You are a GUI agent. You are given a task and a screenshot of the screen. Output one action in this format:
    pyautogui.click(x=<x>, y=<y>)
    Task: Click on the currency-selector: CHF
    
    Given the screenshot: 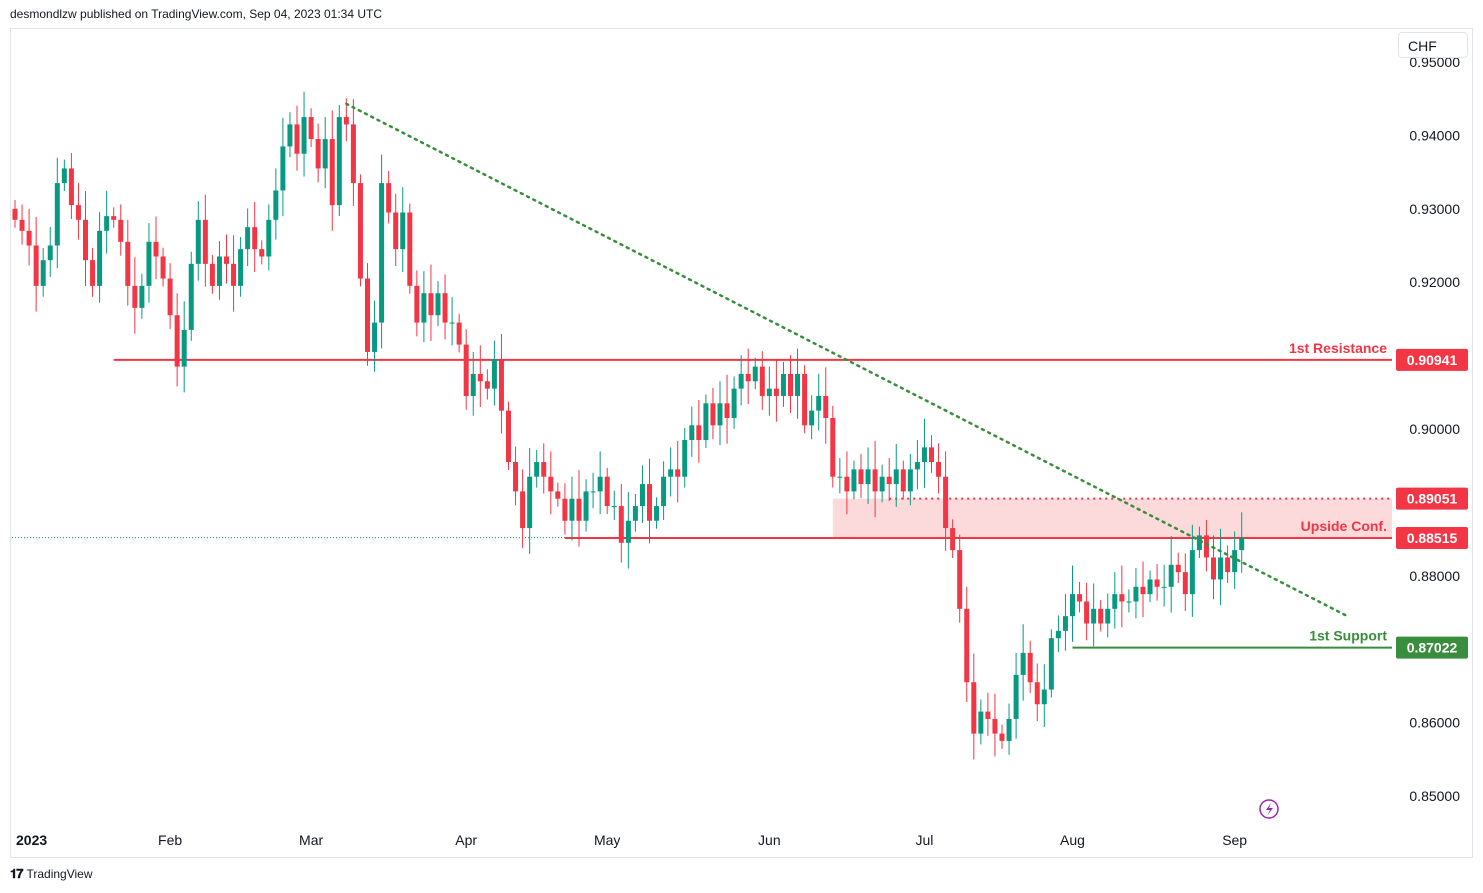 What is the action you would take?
    pyautogui.click(x=1433, y=45)
    